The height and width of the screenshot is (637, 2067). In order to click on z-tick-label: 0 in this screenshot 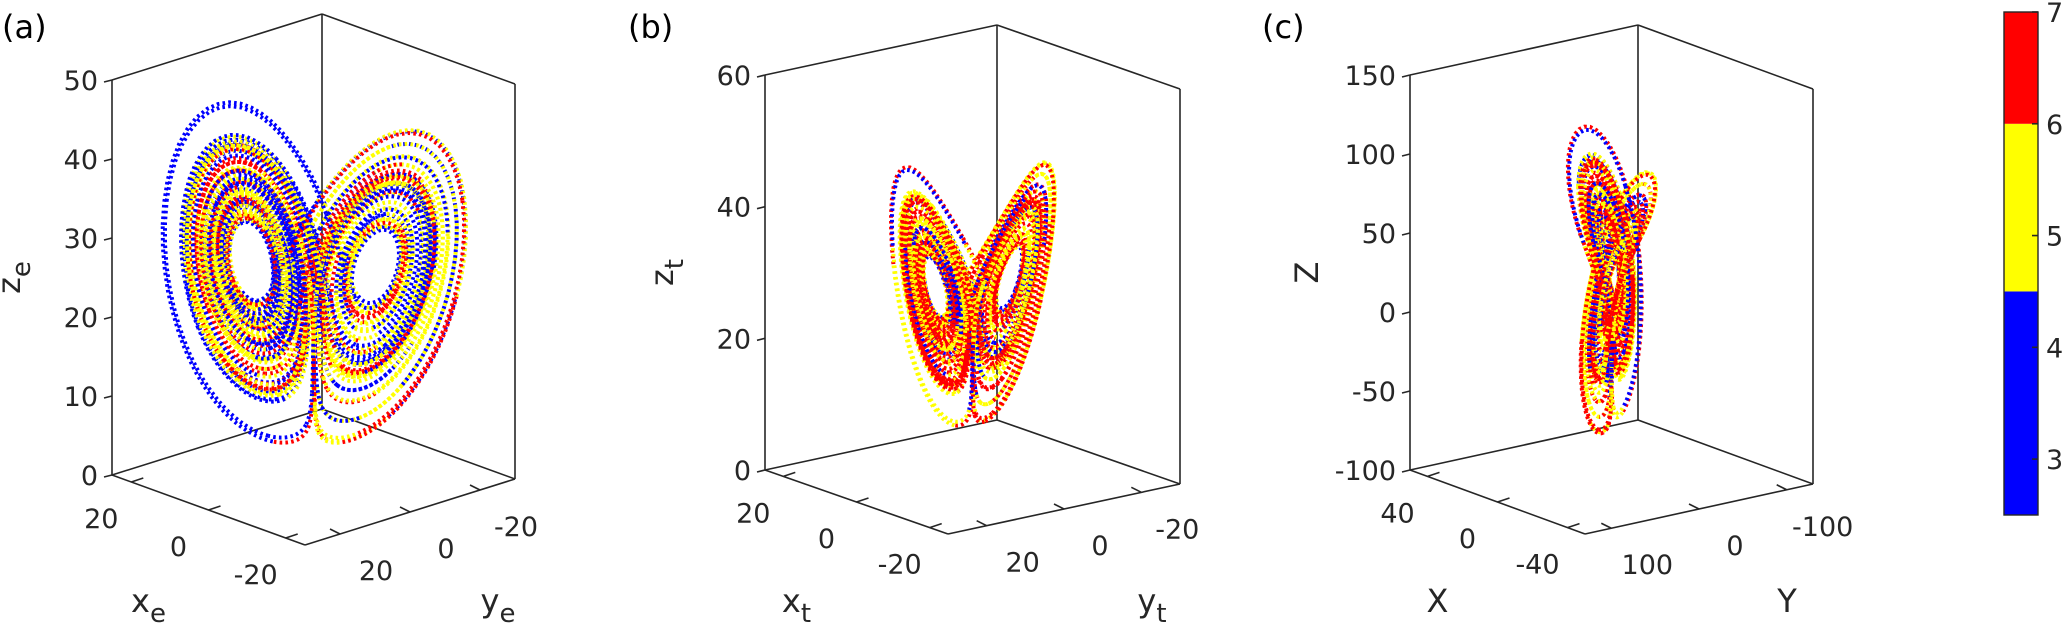, I will do `click(1387, 313)`.